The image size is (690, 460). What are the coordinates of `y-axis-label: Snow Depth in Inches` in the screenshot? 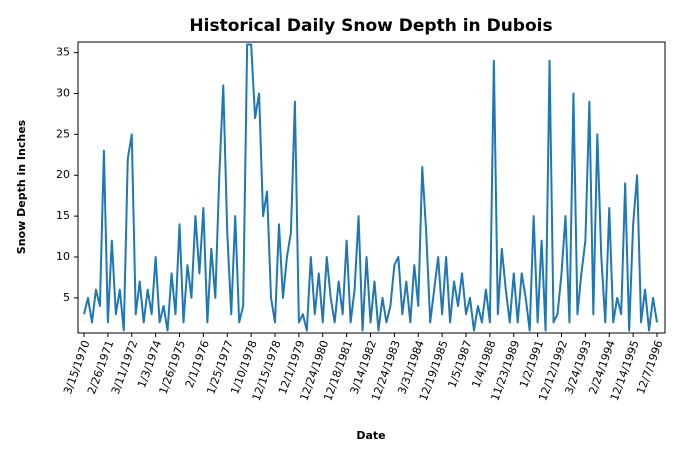 It's located at (21, 186).